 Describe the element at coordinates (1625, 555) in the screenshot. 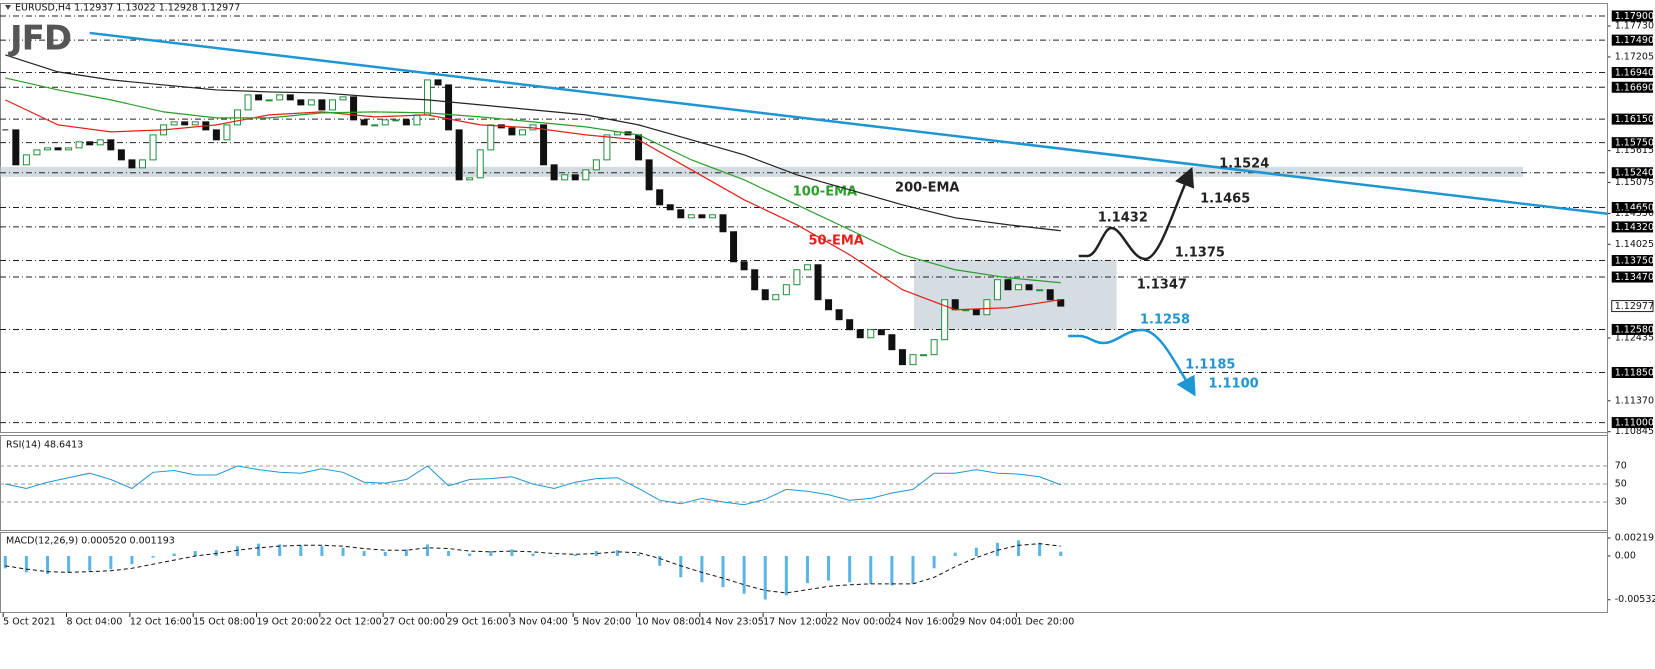

I see `y-tick-label: 0.00` at that location.